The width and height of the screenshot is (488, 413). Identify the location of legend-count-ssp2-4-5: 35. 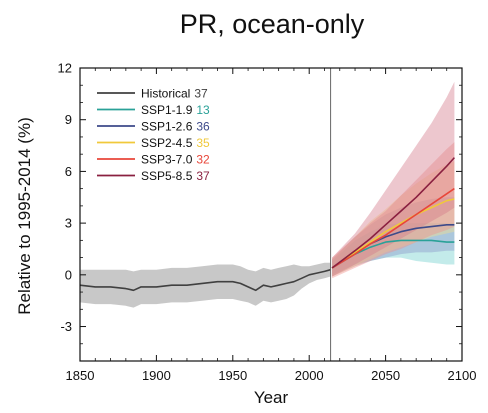
(203, 143).